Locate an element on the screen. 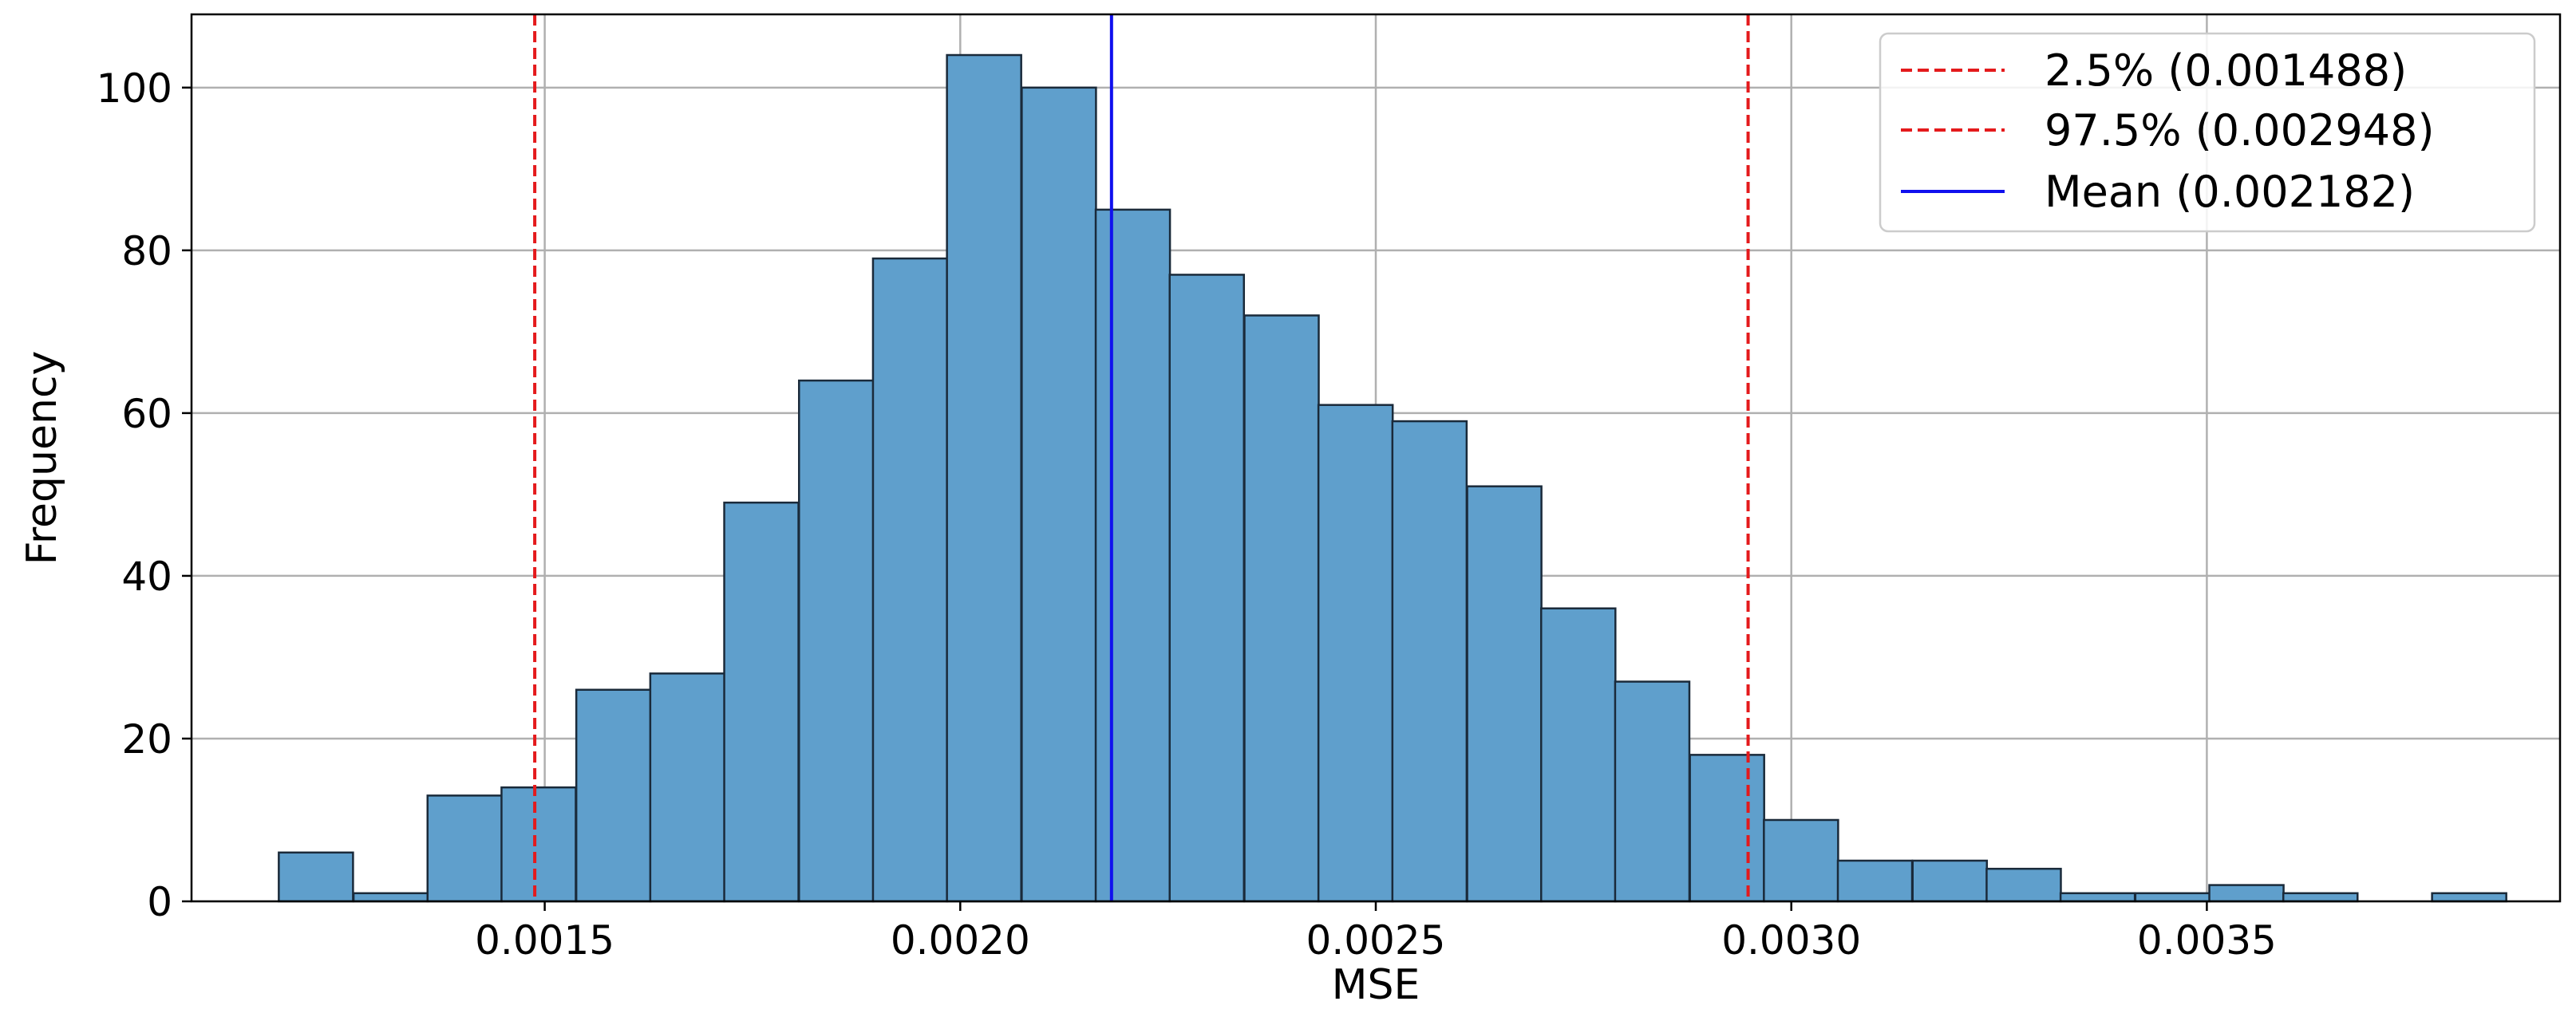  y-axis-ticks: 0 20 40 60 80 100 is located at coordinates (144, 495).